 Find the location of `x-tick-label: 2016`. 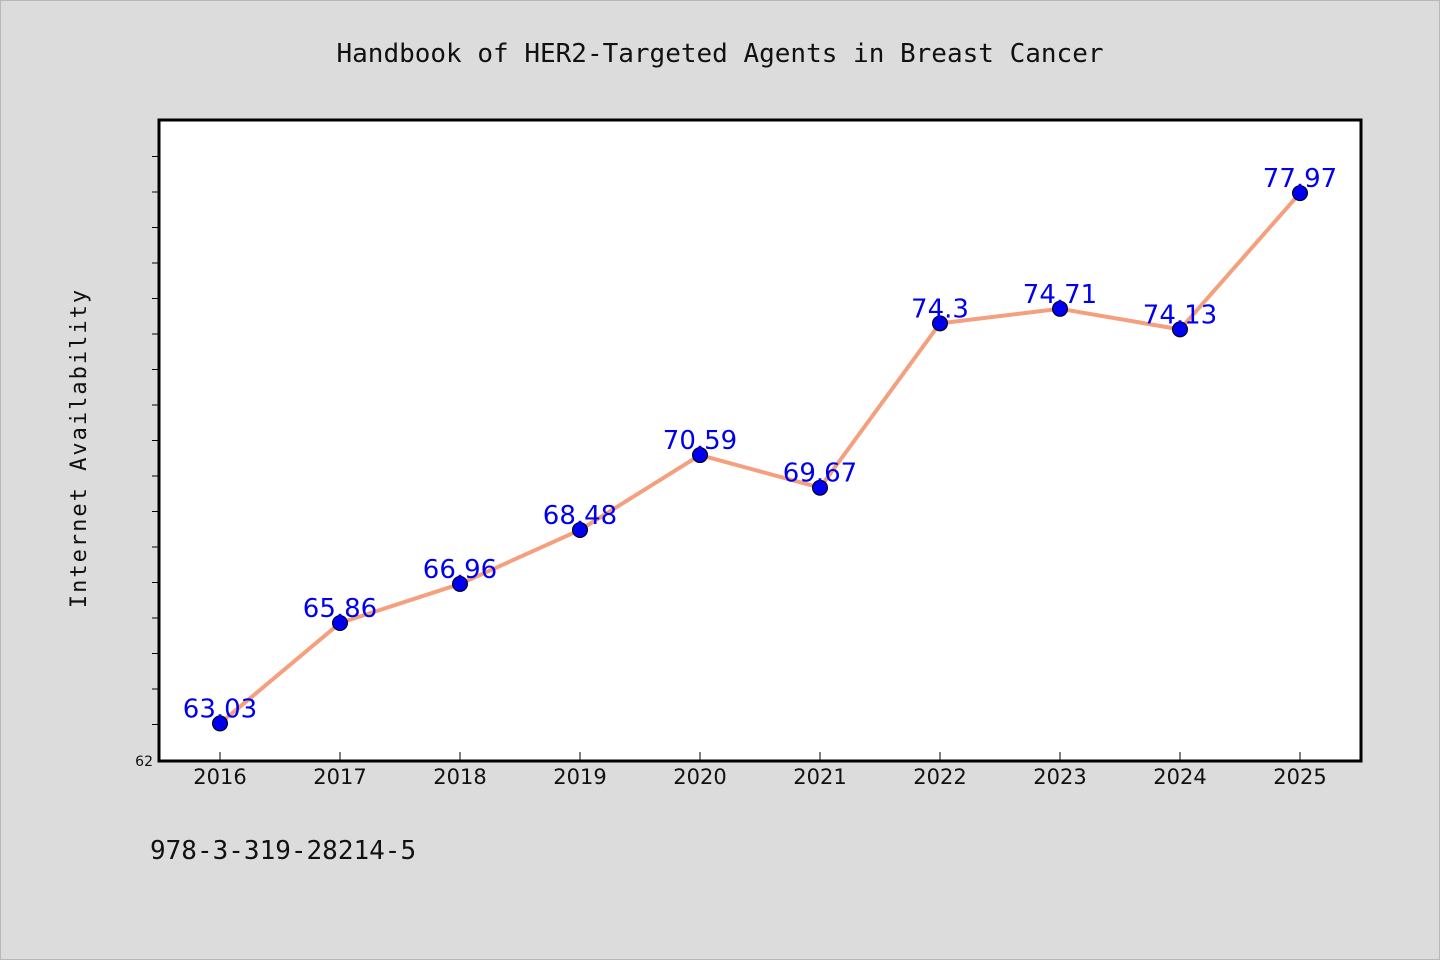

x-tick-label: 2016 is located at coordinates (219, 777).